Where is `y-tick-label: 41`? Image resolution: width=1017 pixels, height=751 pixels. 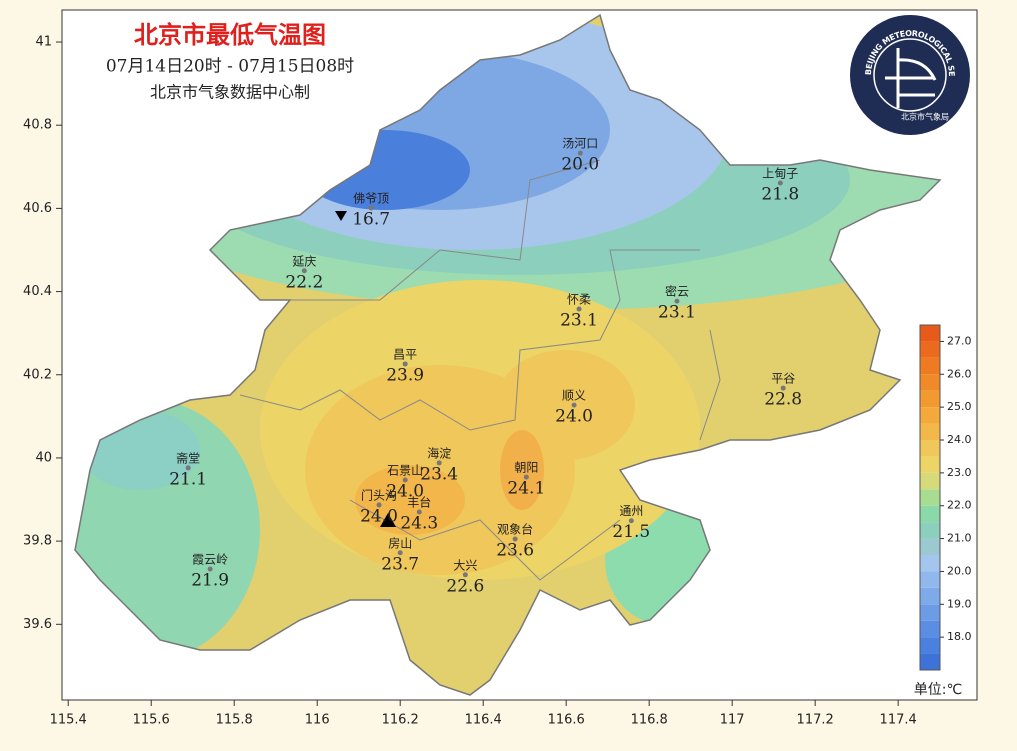 y-tick-label: 41 is located at coordinates (43, 42).